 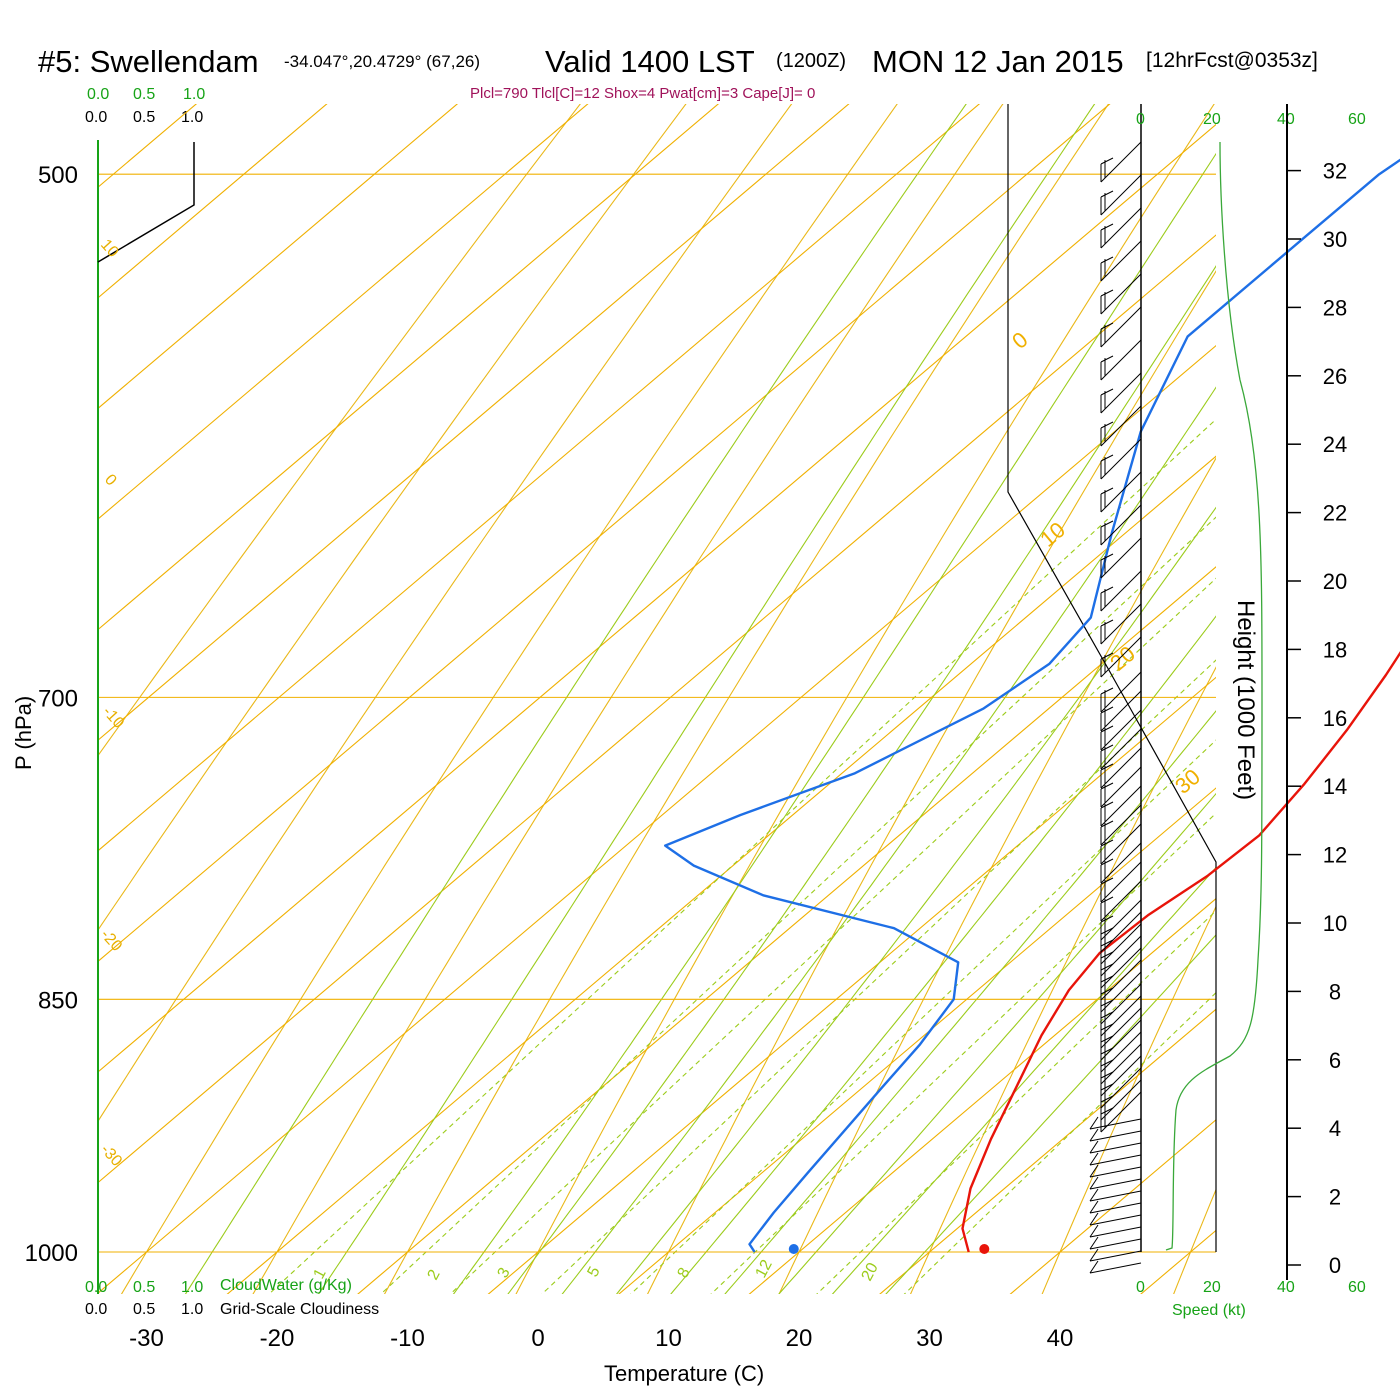 What do you see at coordinates (111, 1155) in the screenshot?
I see `dry-adiabat-label--30: -30` at bounding box center [111, 1155].